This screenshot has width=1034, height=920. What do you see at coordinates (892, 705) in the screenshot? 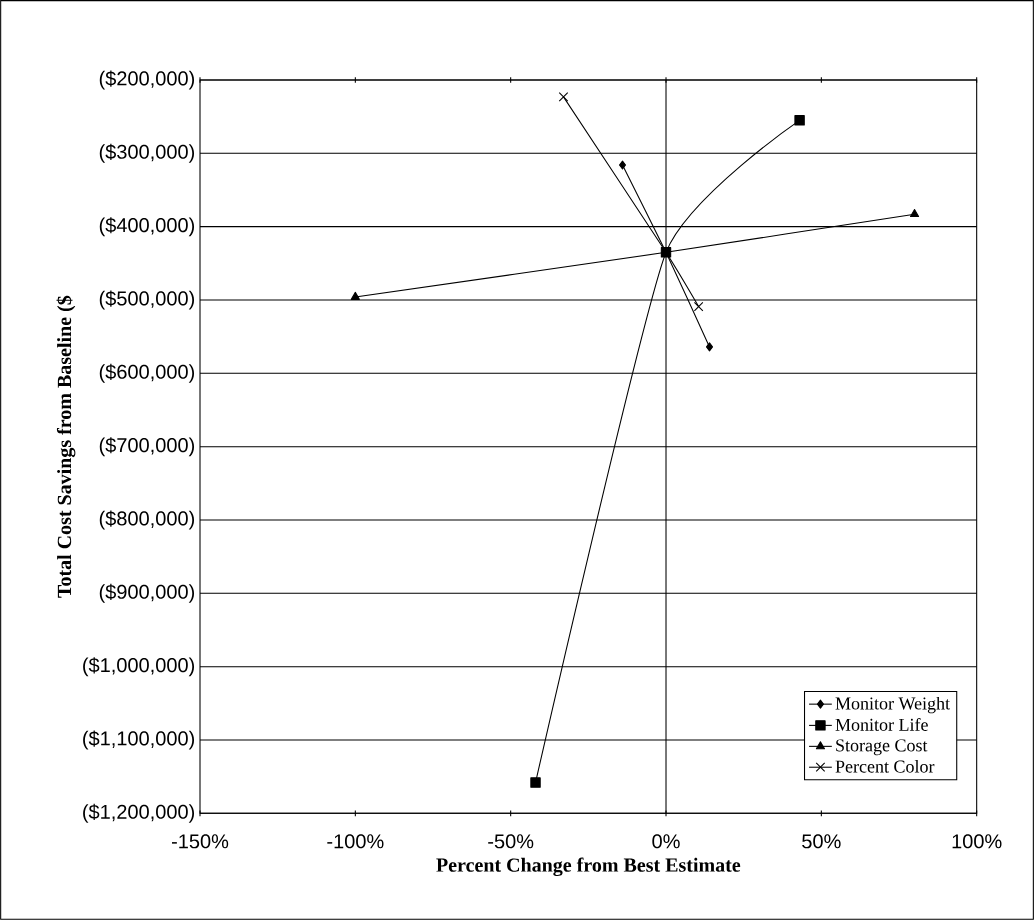
I see `legend-label: Monitor Weight` at bounding box center [892, 705].